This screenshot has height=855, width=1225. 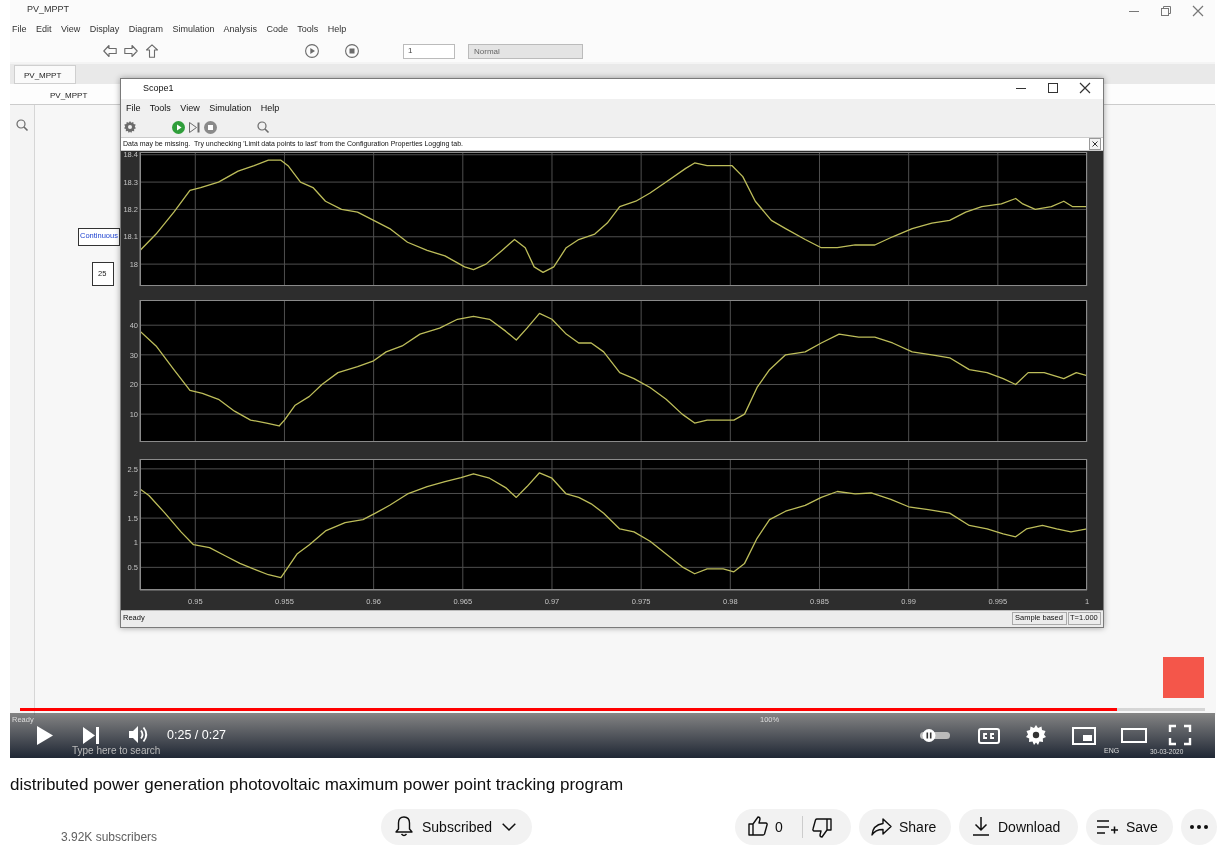 I want to click on text: Share, so click(x=918, y=827).